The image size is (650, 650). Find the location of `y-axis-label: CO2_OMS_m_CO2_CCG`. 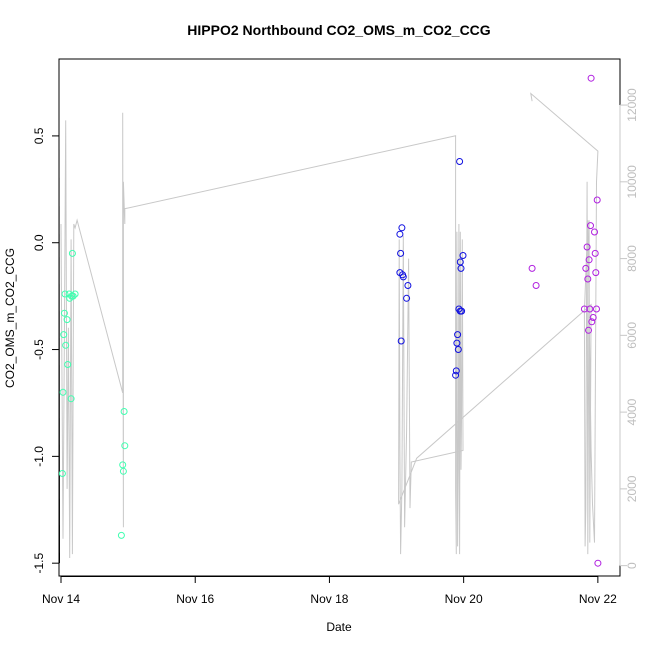

y-axis-label: CO2_OMS_m_CO2_CCG is located at coordinates (10, 318).